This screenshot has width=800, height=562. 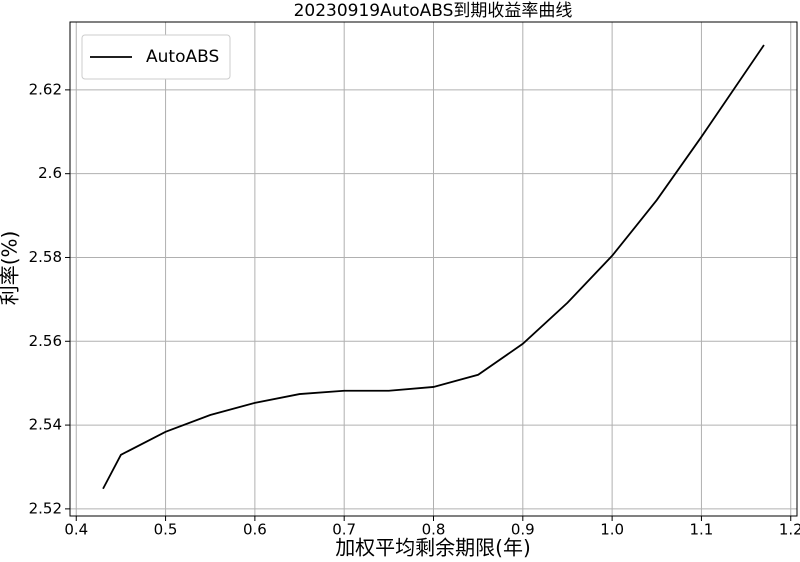 I want to click on x-tick-label: 1.2, so click(x=789, y=530).